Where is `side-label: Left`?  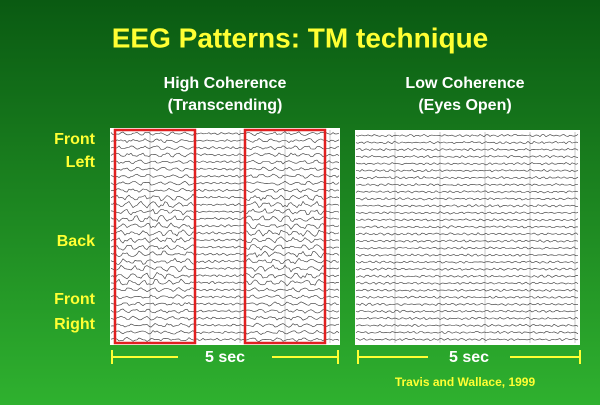 side-label: Left is located at coordinates (81, 162).